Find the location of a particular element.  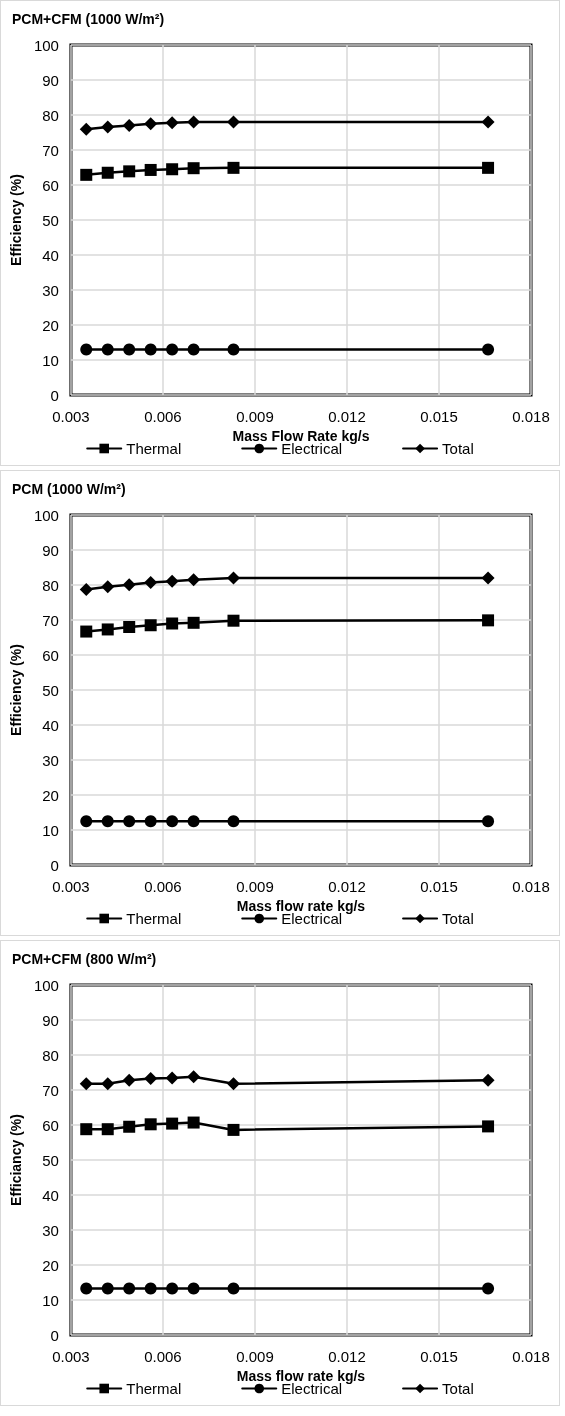

y-tick-label: 50 is located at coordinates (50, 690).